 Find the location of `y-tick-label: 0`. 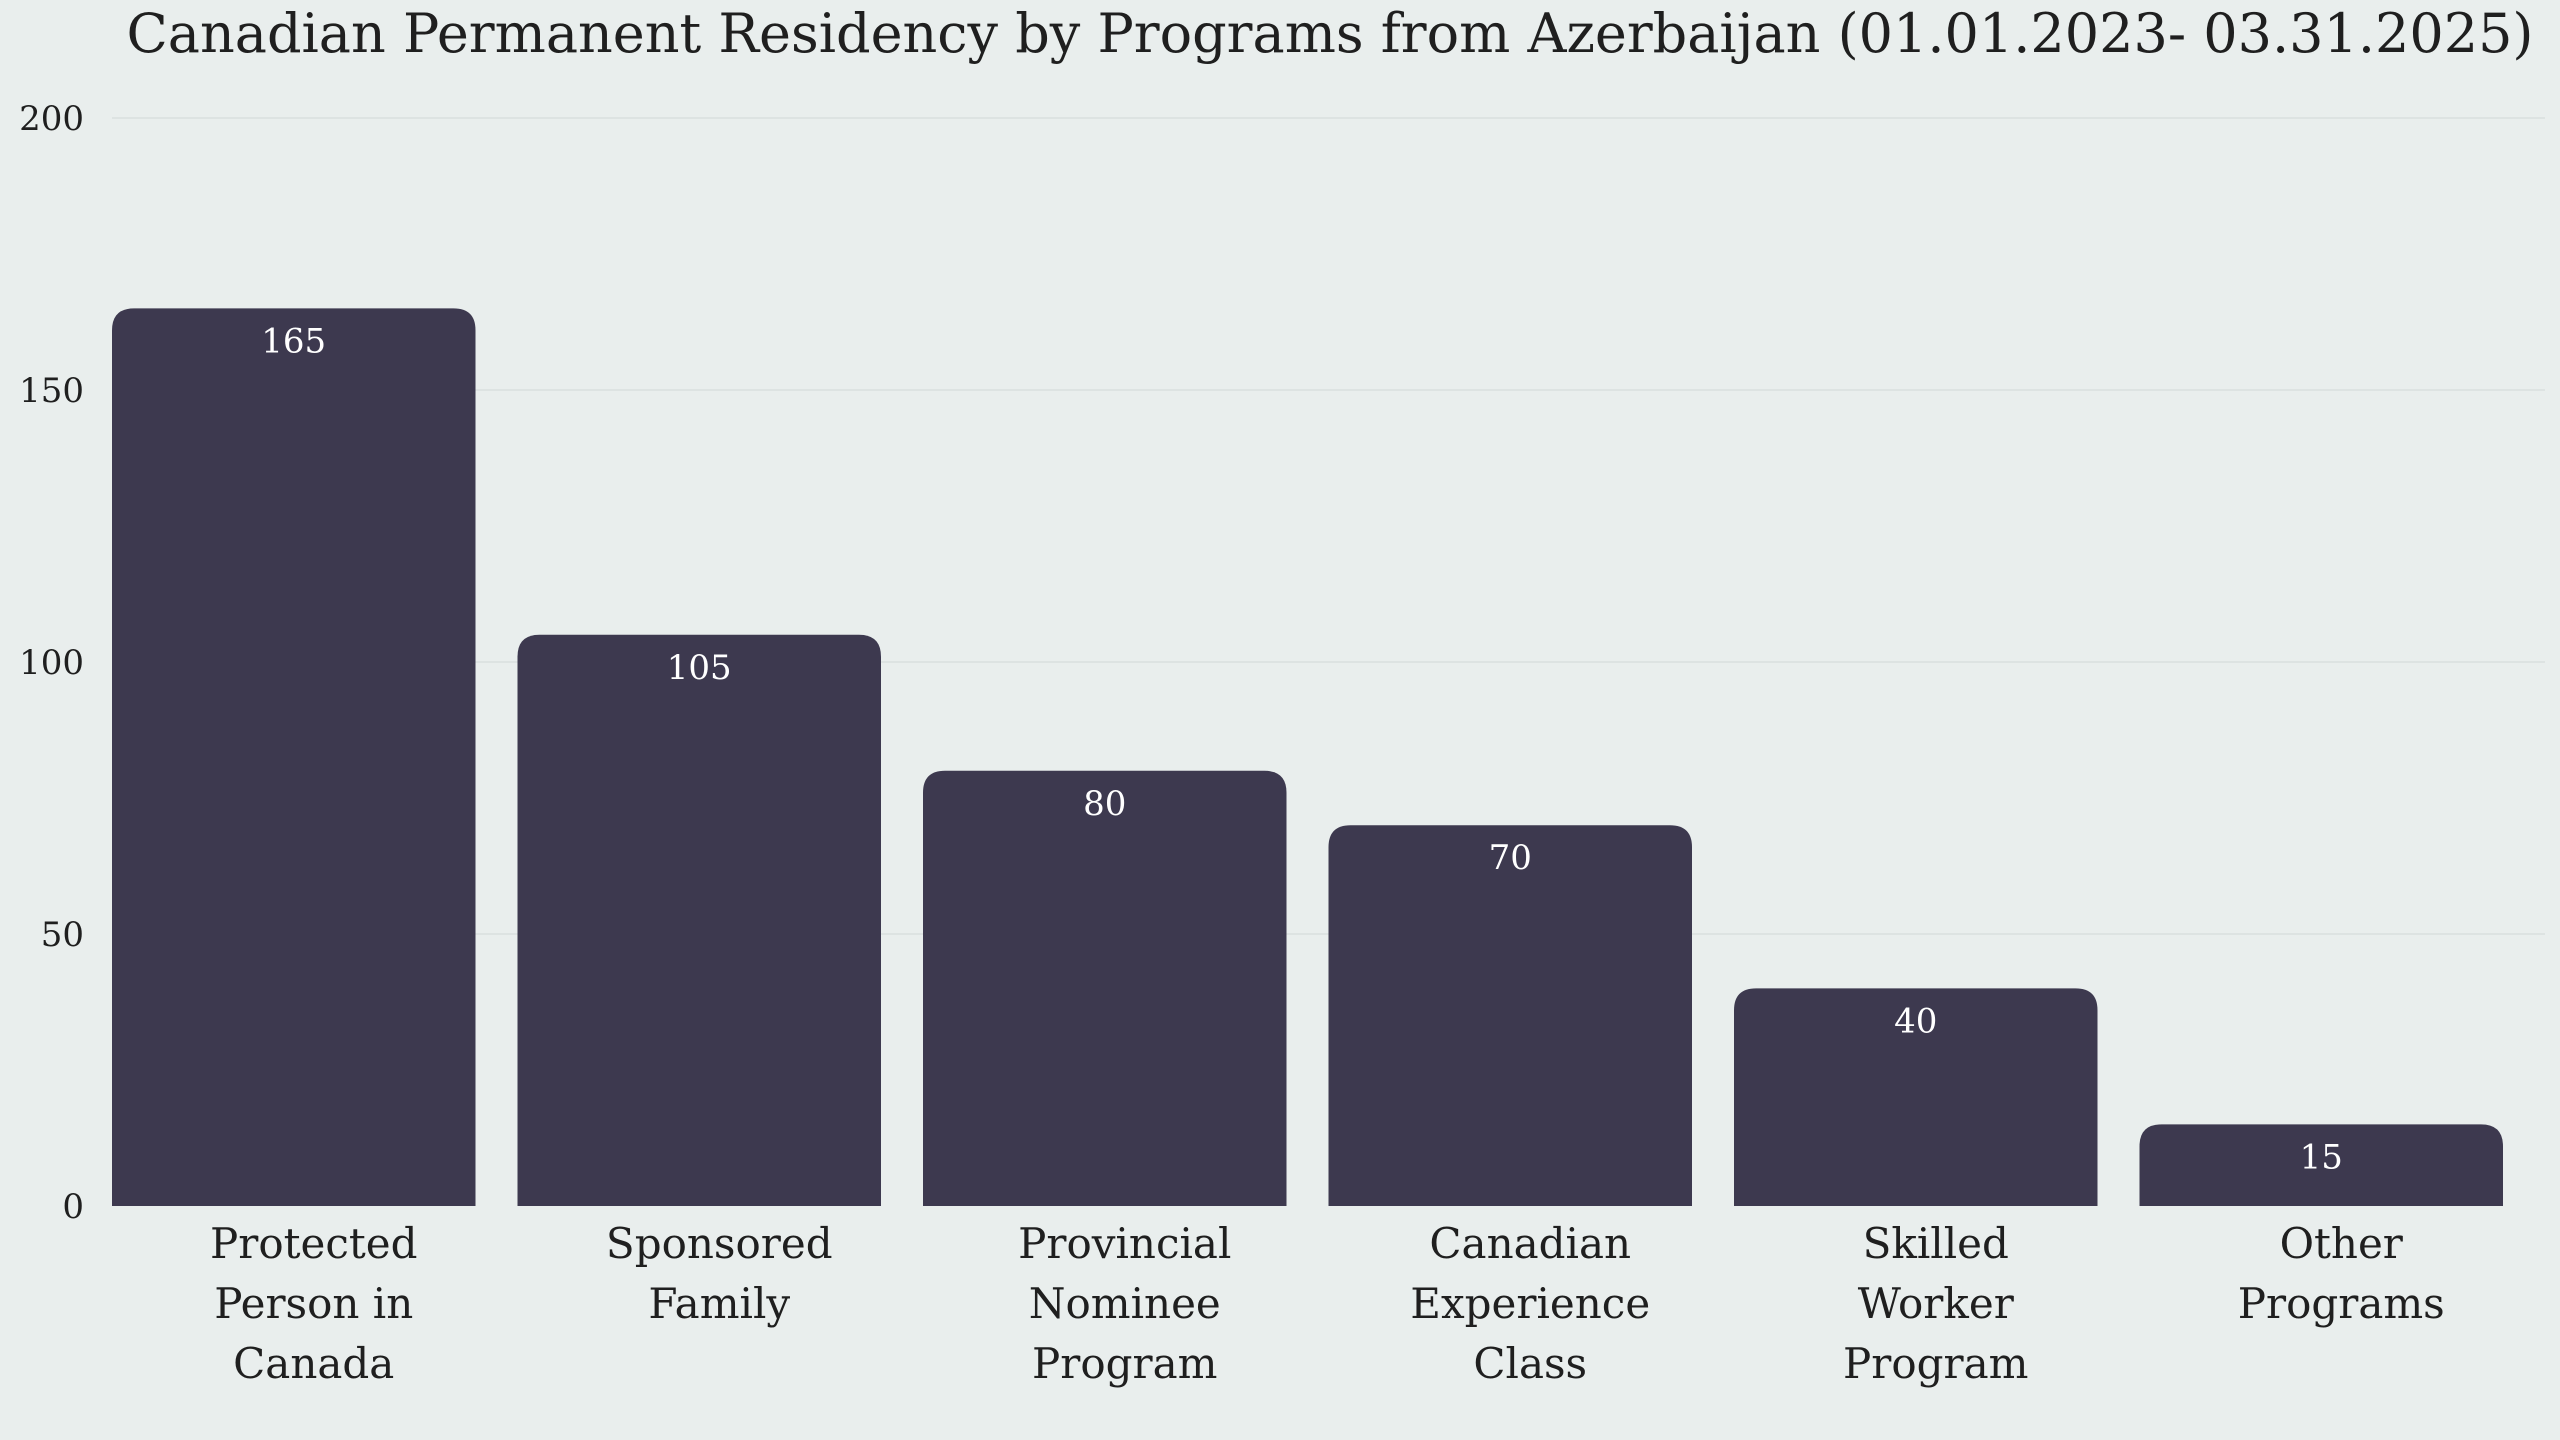

y-tick-label: 0 is located at coordinates (73, 1207).